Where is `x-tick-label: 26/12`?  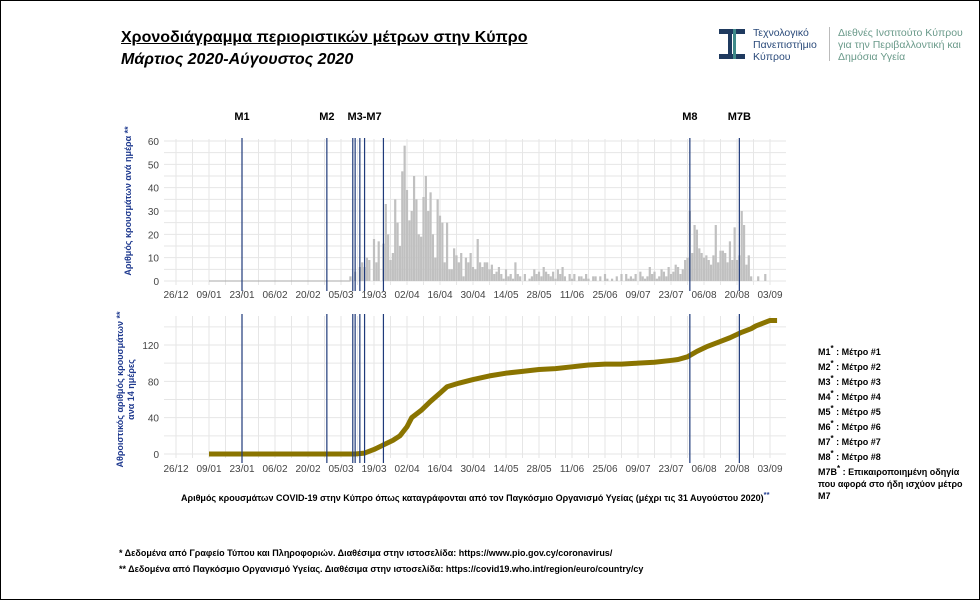
x-tick-label: 26/12 is located at coordinates (175, 295).